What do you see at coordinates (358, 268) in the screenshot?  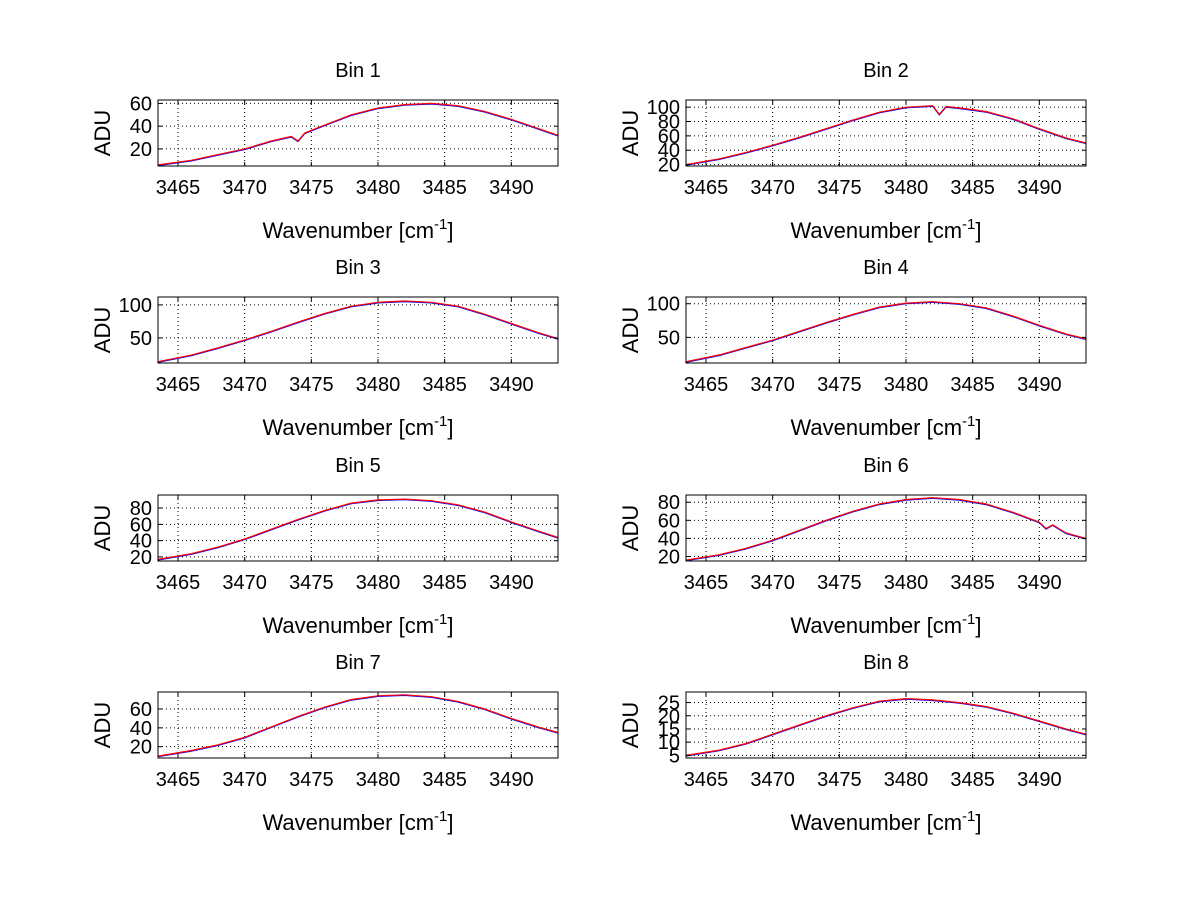 I see `subplot-title: Bin 3` at bounding box center [358, 268].